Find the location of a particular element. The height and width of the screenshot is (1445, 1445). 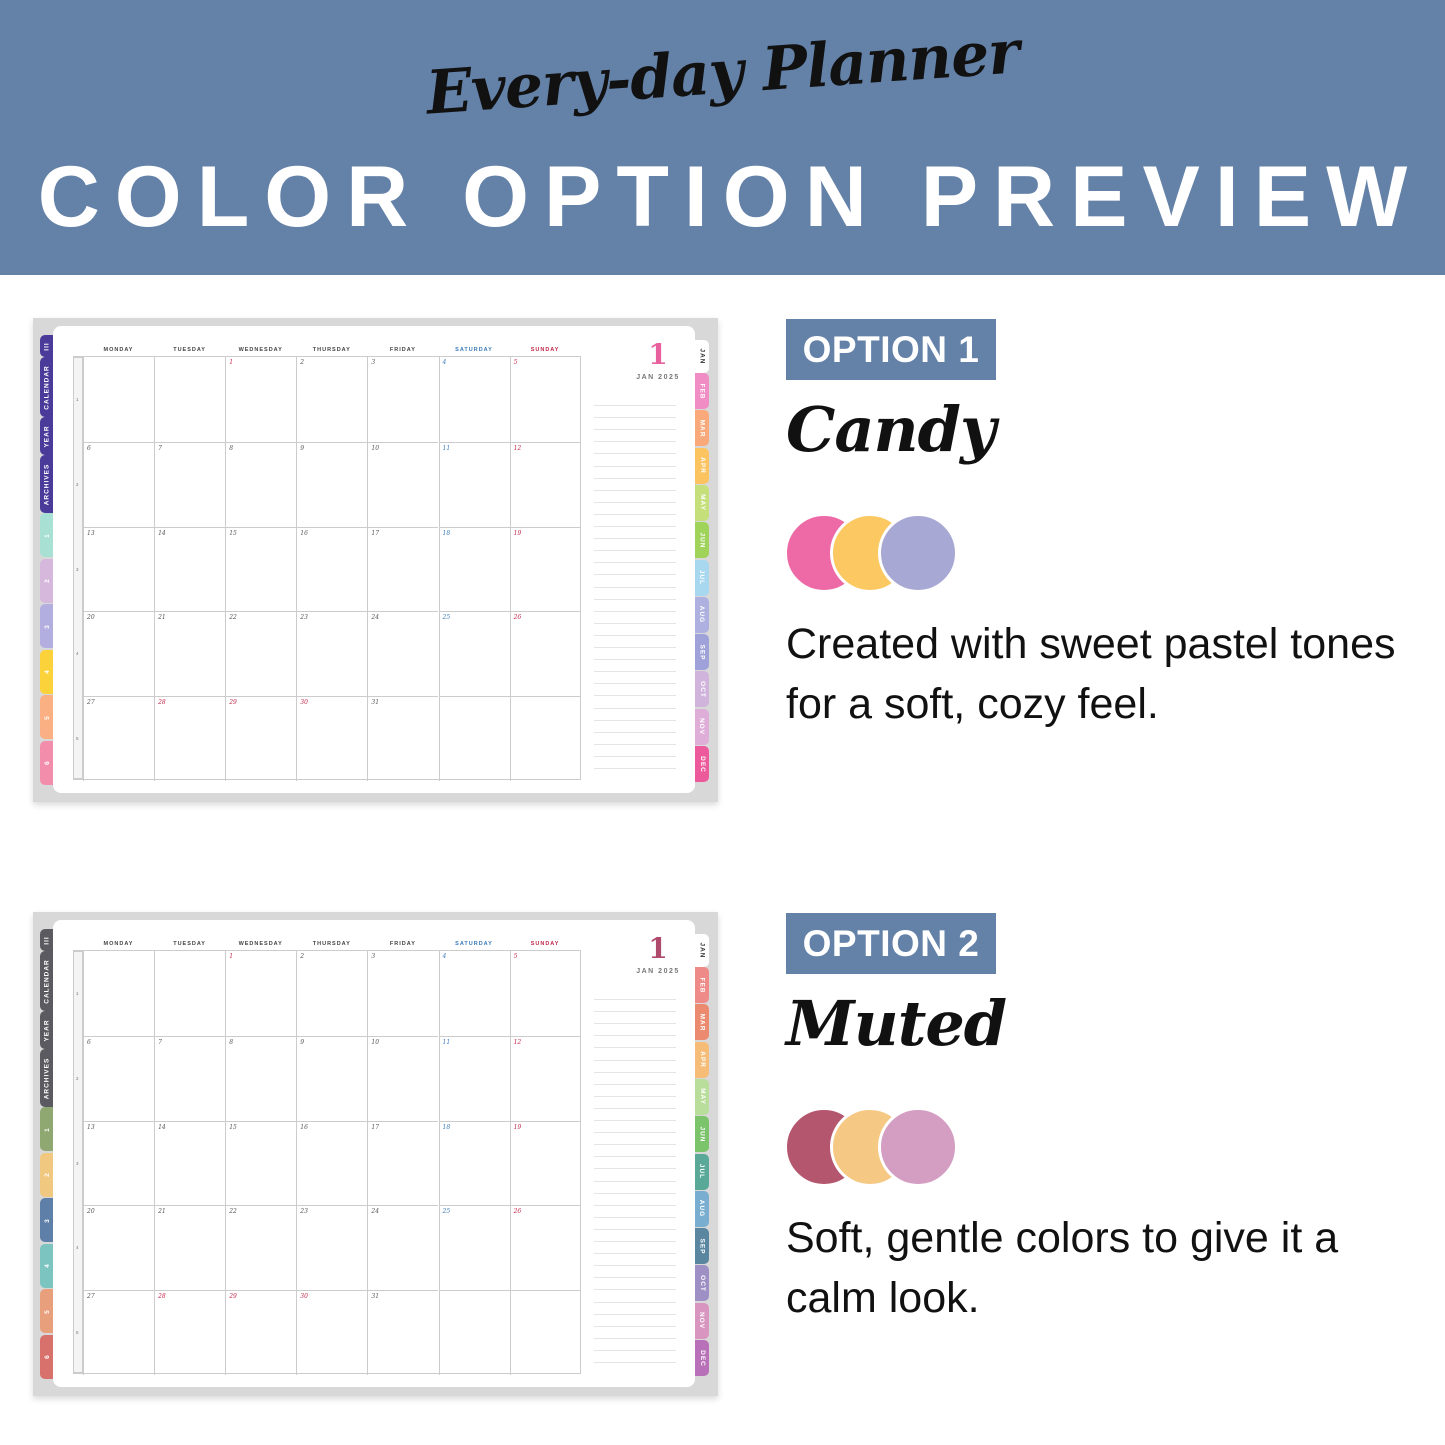

left-tab-3: 3 is located at coordinates (47, 1220).